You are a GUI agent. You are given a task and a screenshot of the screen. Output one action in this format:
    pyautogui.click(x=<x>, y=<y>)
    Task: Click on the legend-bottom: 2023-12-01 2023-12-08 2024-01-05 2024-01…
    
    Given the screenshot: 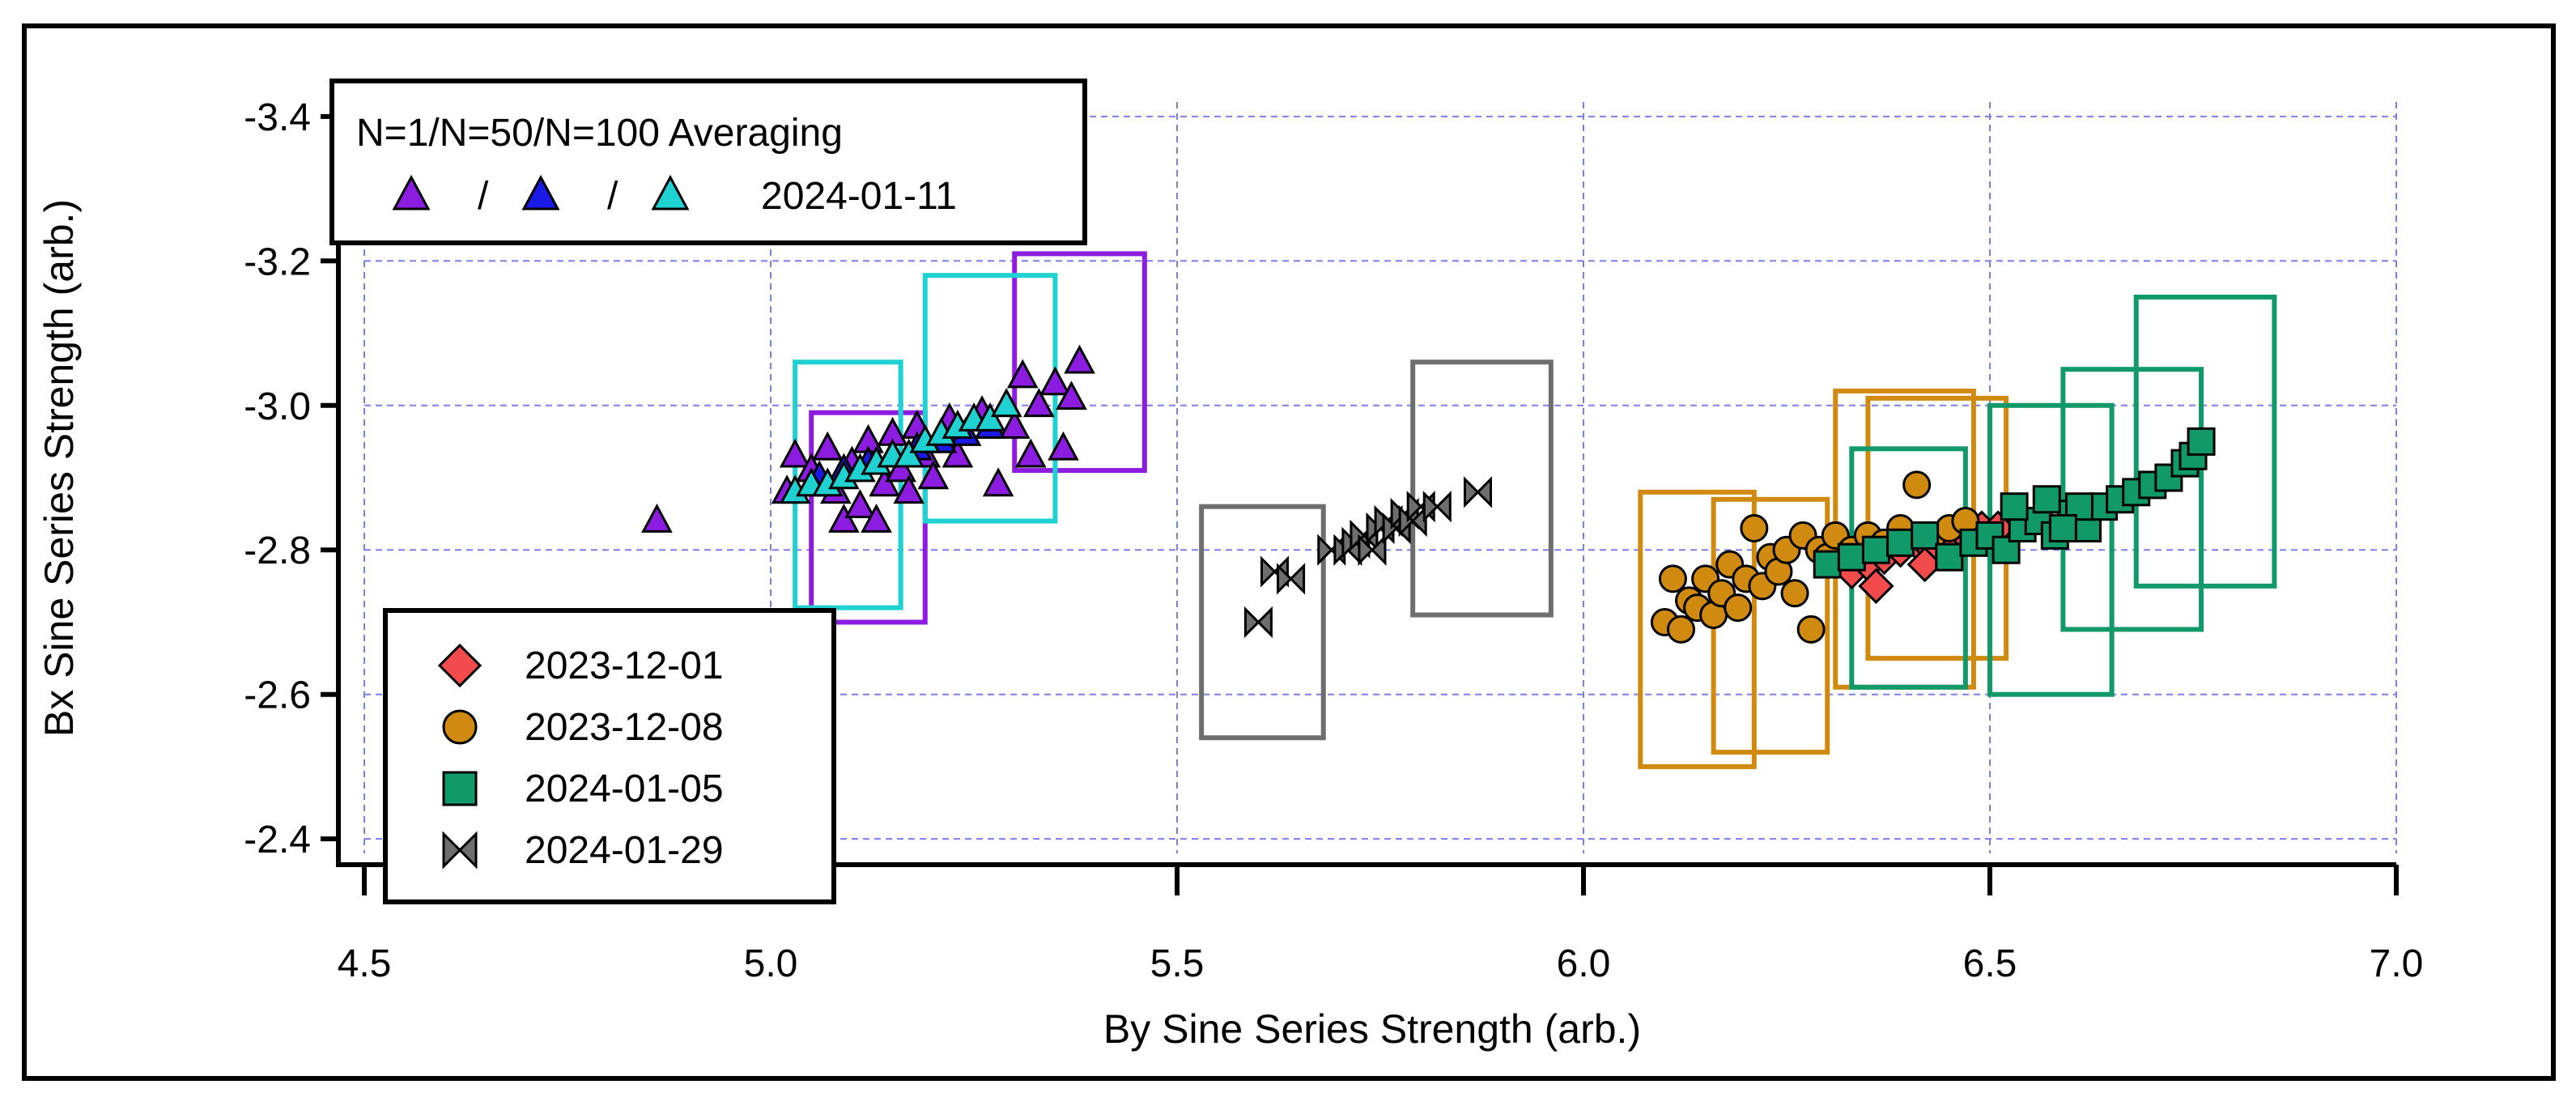 What is the action you would take?
    pyautogui.click(x=609, y=756)
    